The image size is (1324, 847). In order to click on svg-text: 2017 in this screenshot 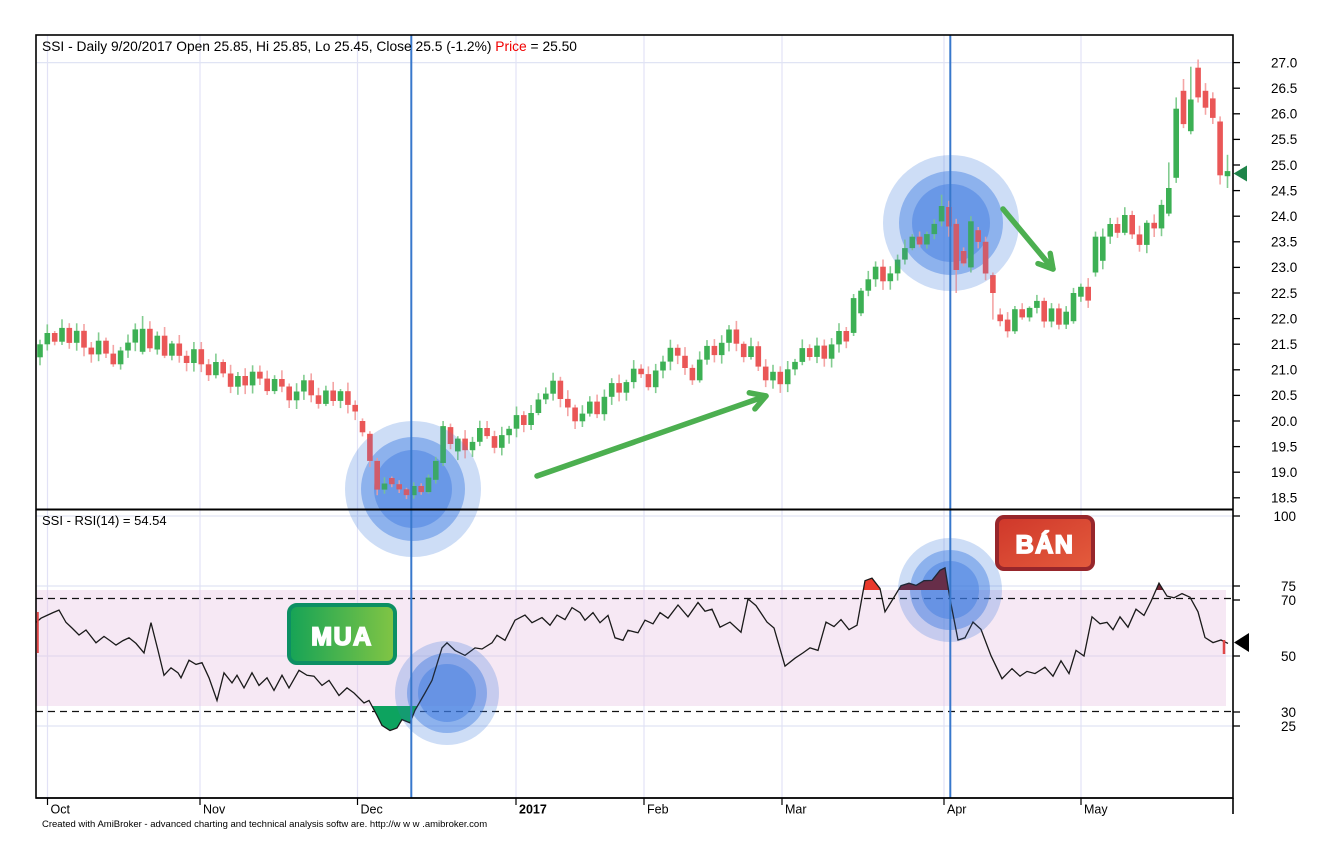, I will do `click(533, 810)`.